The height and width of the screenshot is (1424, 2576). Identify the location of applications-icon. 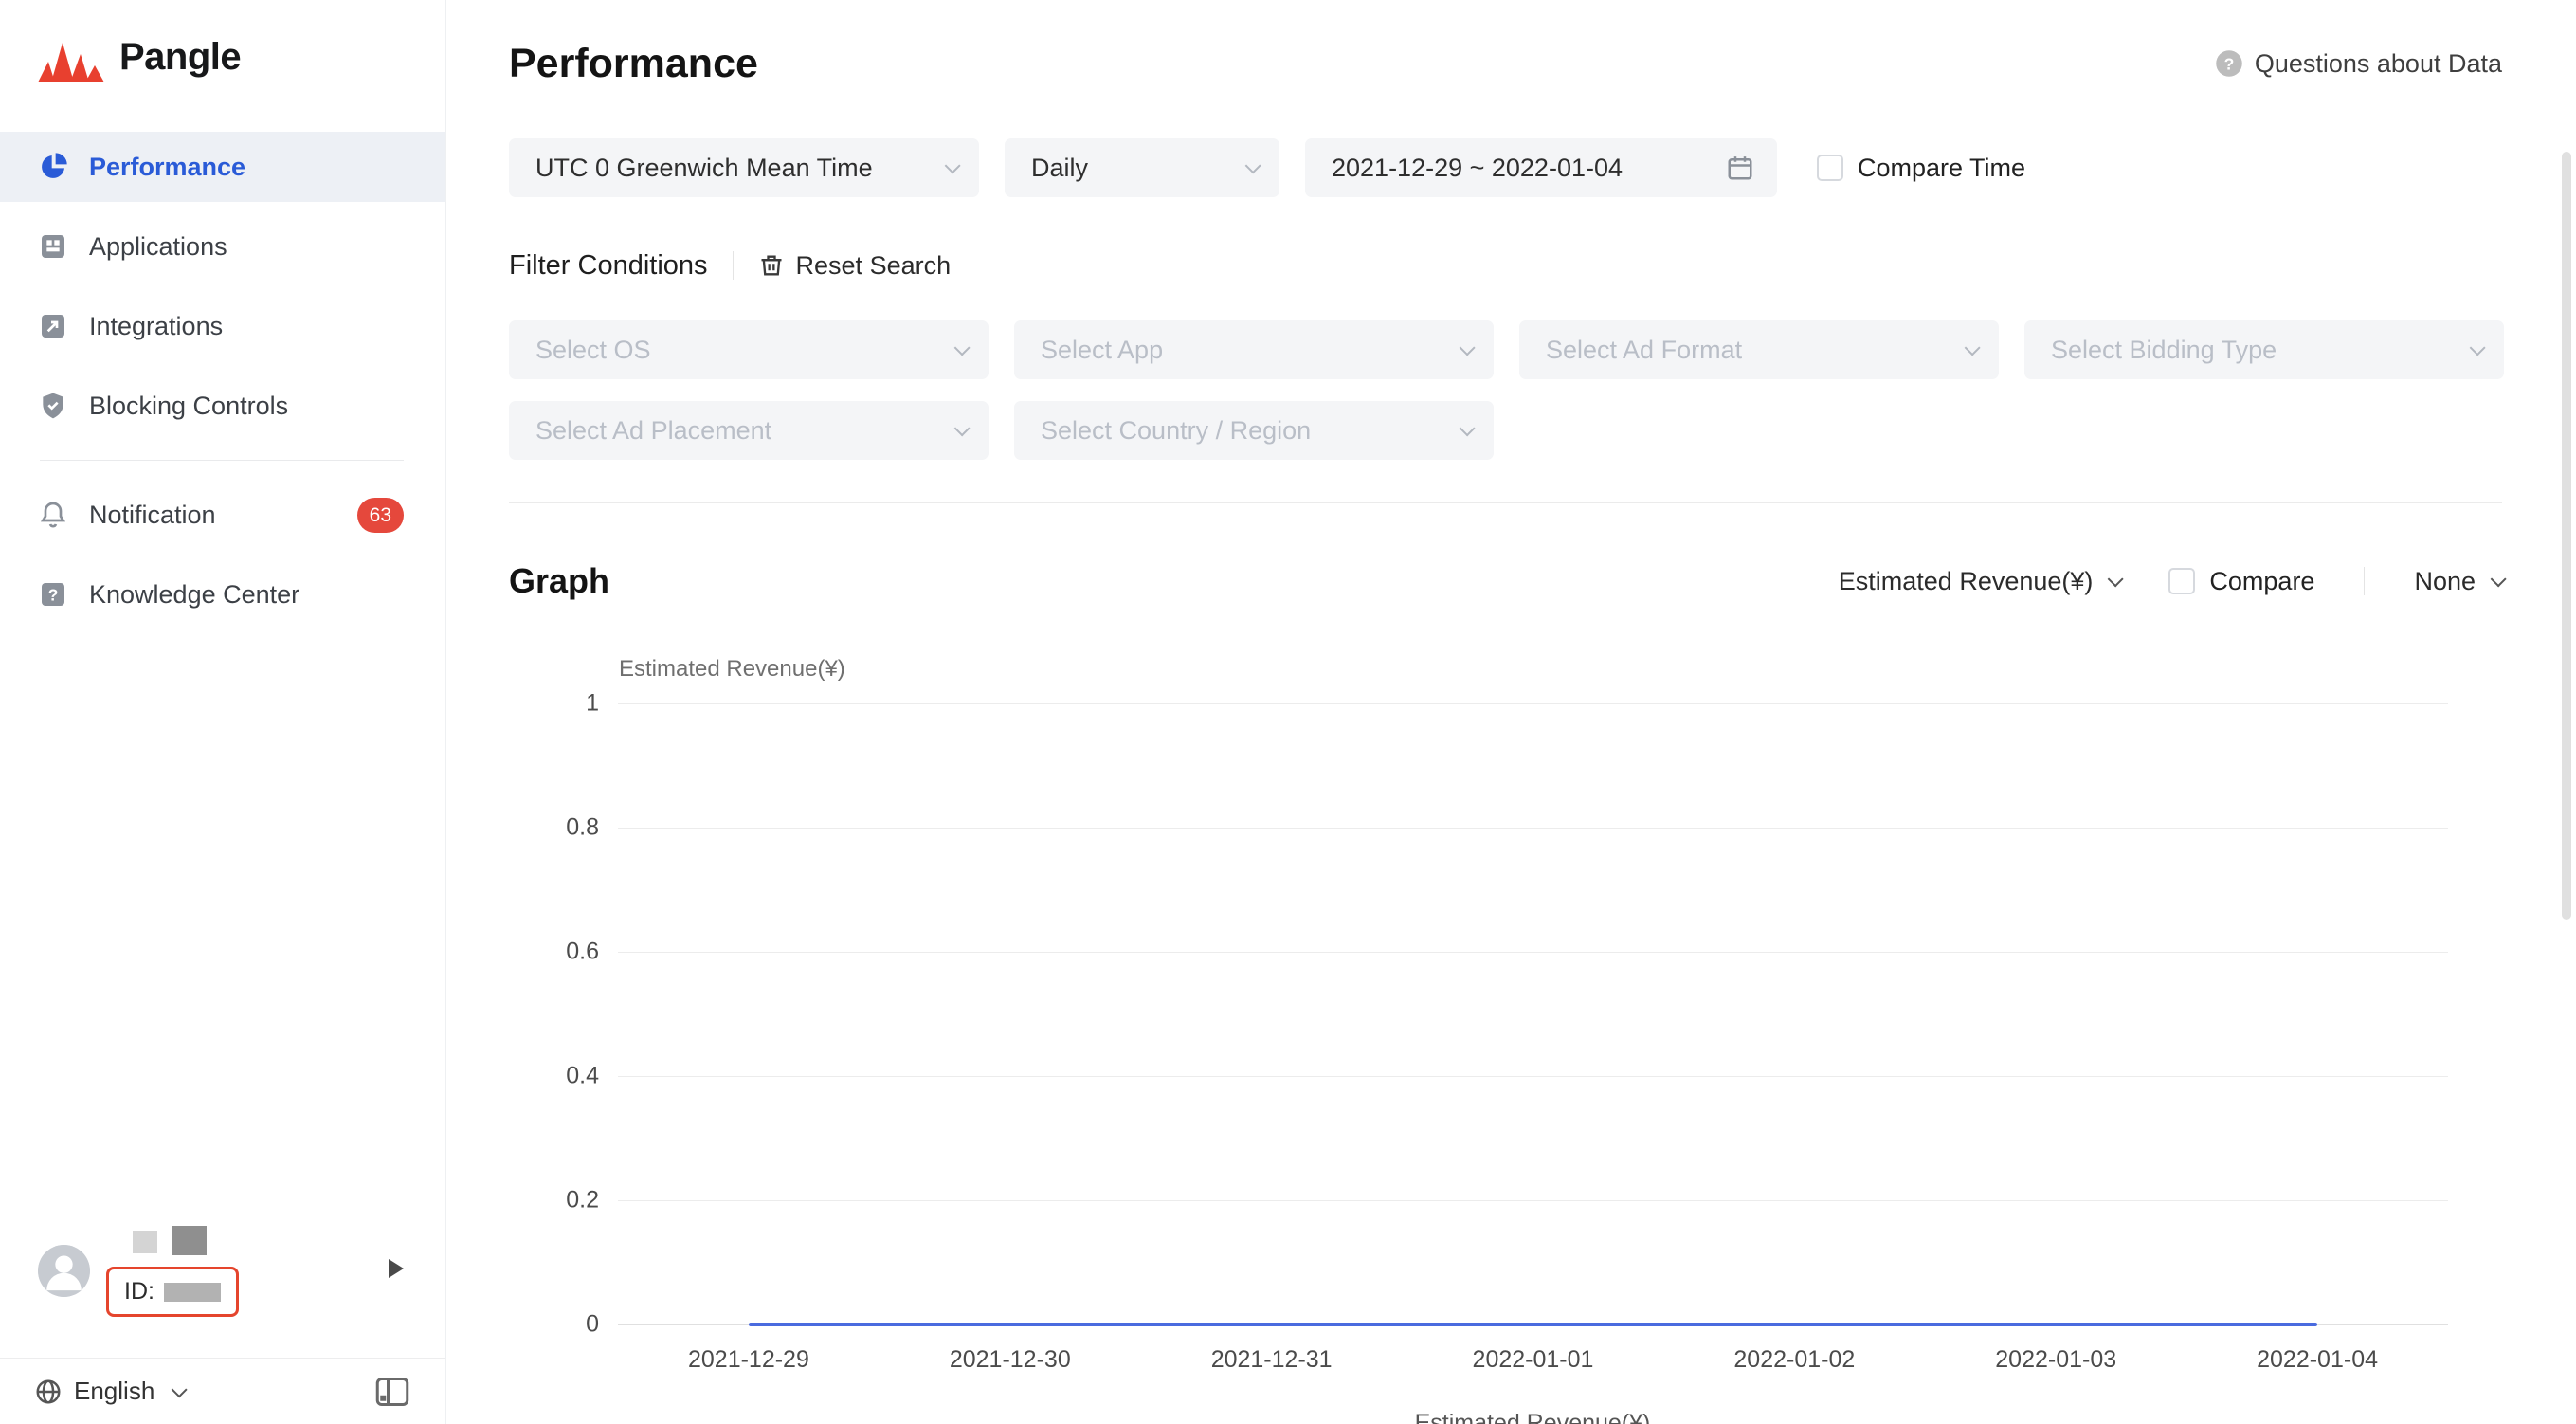
(53, 246).